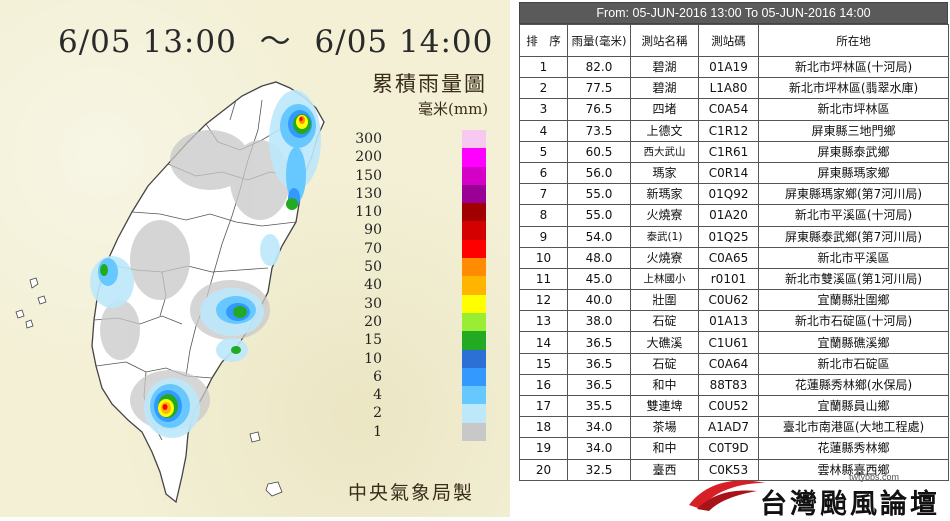 This screenshot has width=950, height=521. Describe the element at coordinates (543, 448) in the screenshot. I see `table-cell: 19` at that location.